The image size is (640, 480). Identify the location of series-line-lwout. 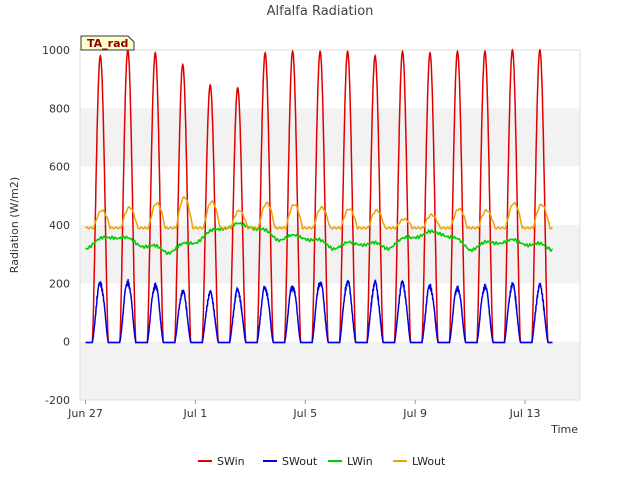
(319, 213).